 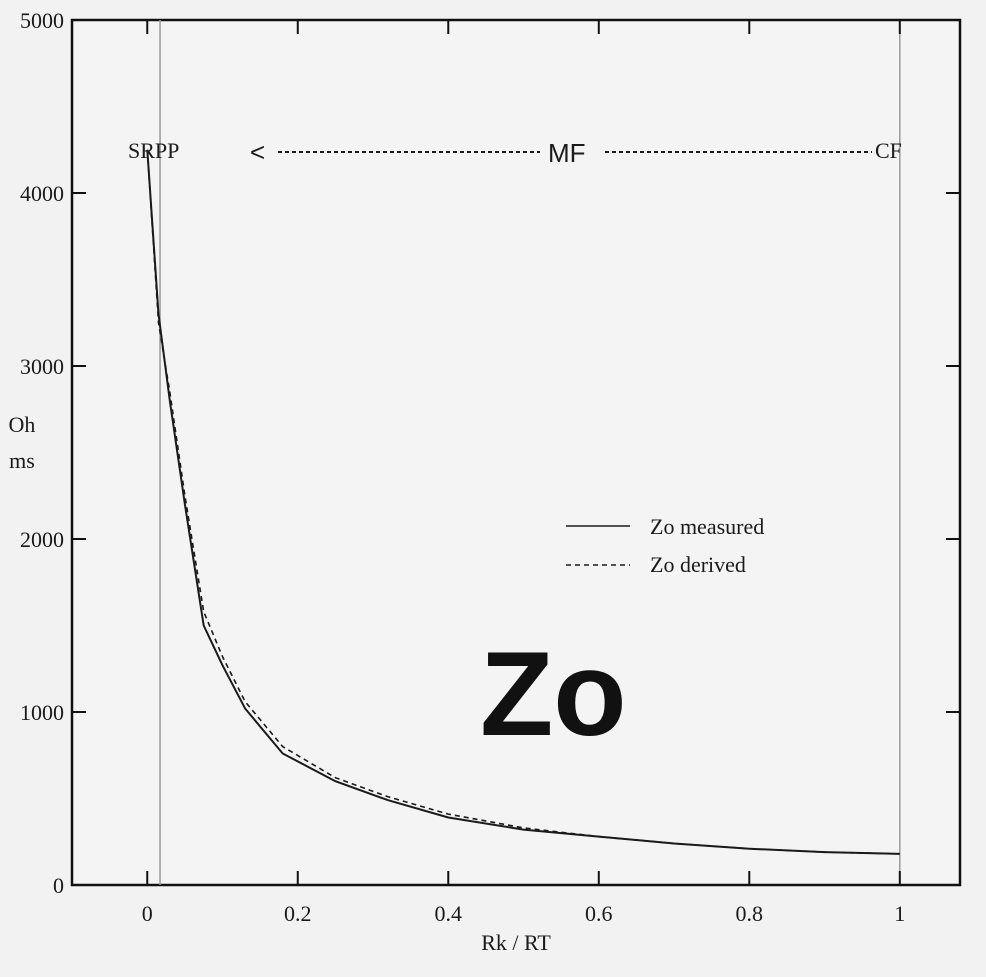 What do you see at coordinates (567, 153) in the screenshot?
I see `annotation-mf: MF` at bounding box center [567, 153].